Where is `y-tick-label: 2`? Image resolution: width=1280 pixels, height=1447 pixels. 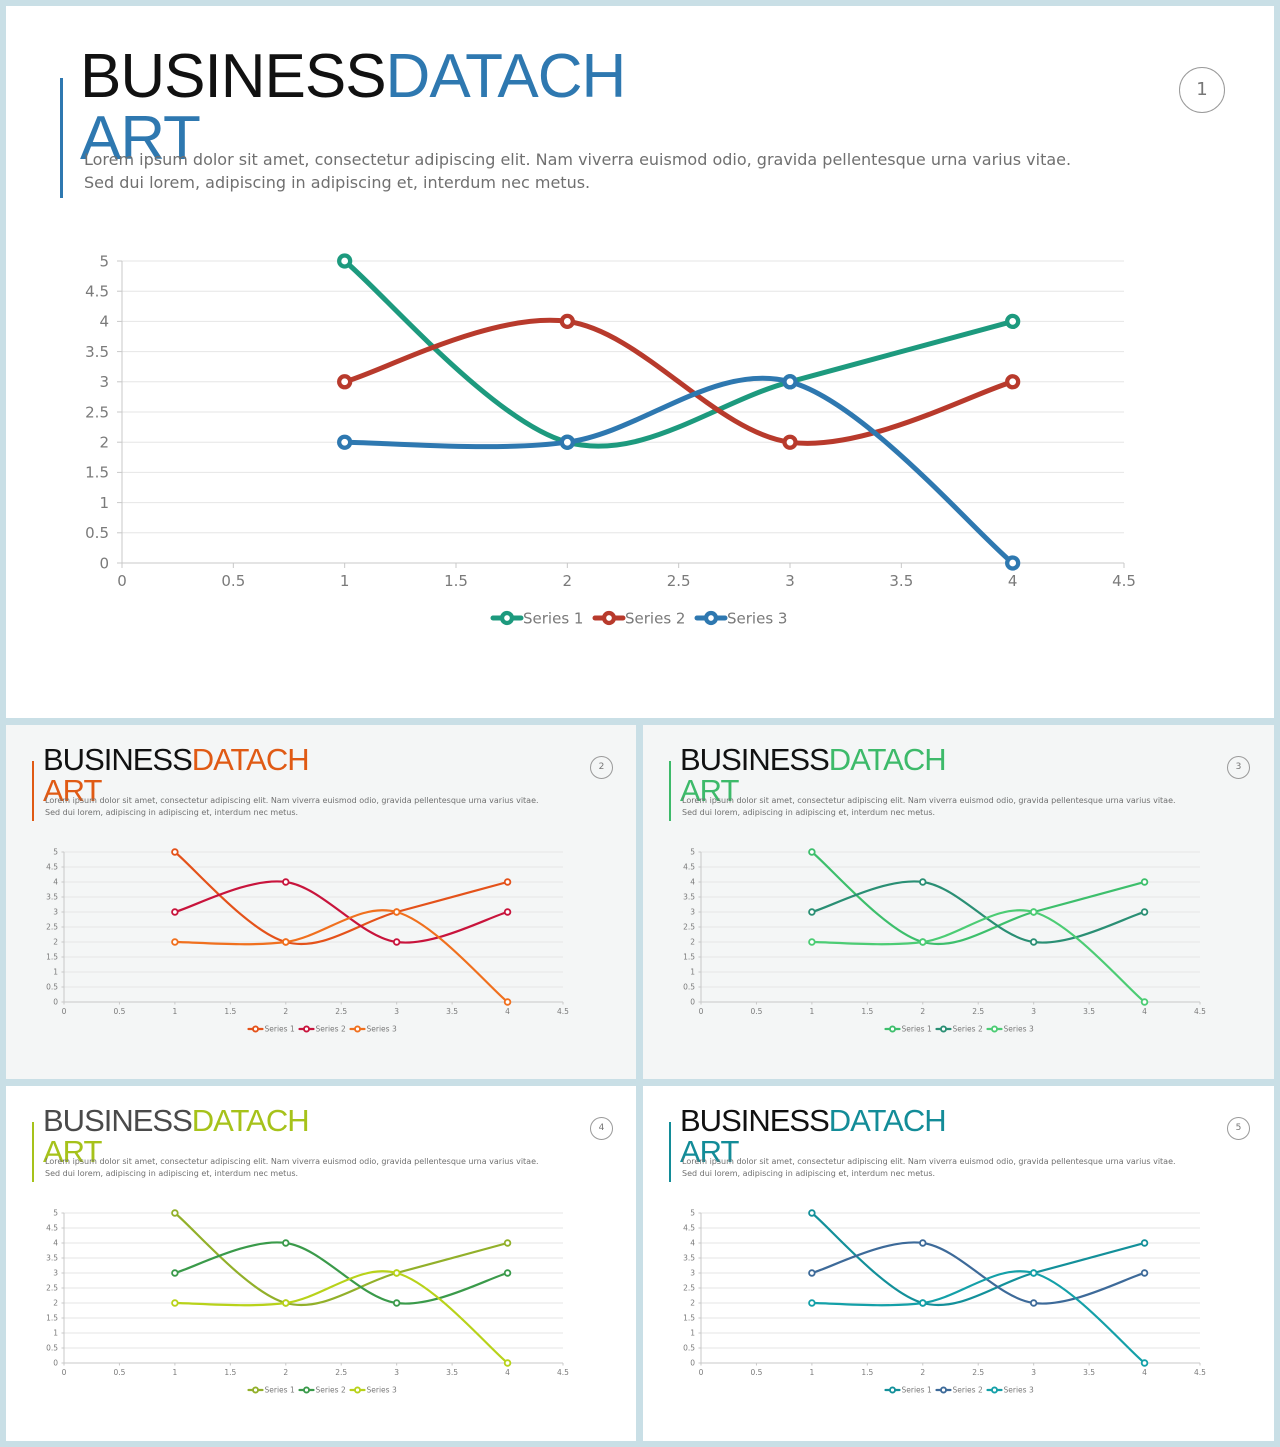 y-tick-label: 2 is located at coordinates (55, 942).